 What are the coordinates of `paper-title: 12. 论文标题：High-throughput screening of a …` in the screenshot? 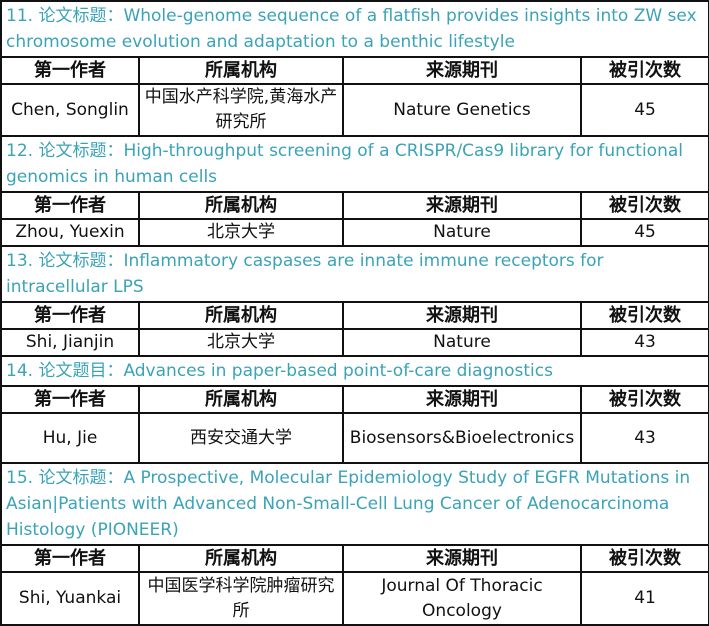 It's located at (354, 164).